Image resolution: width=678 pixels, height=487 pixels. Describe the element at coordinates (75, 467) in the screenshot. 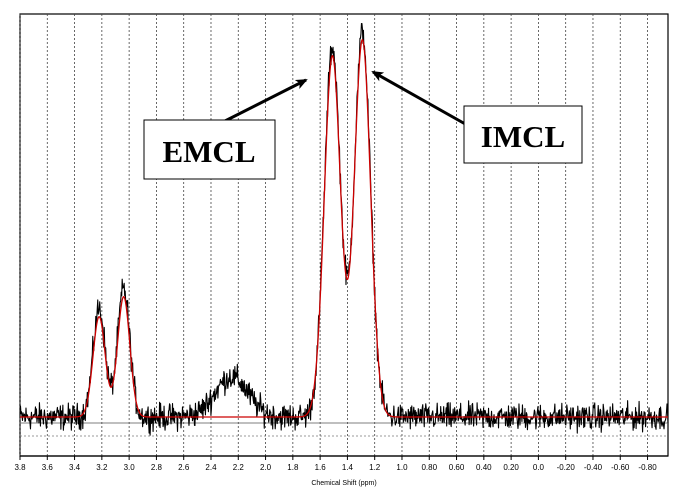

I see `x-tick-label: 3.4` at that location.